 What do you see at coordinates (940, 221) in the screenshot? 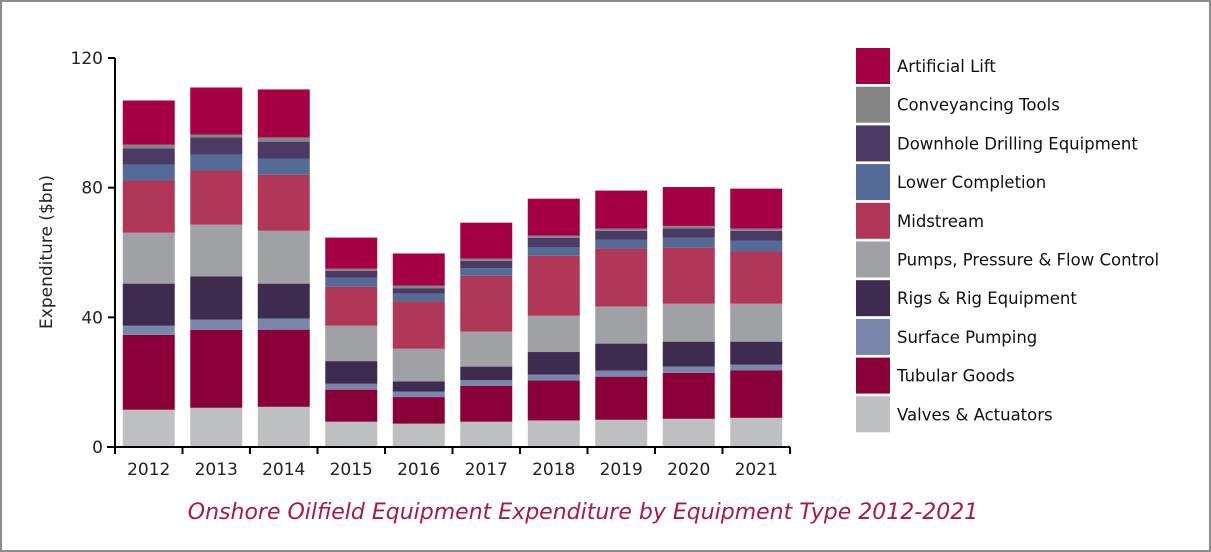
I see `legend-label: Midstream` at bounding box center [940, 221].